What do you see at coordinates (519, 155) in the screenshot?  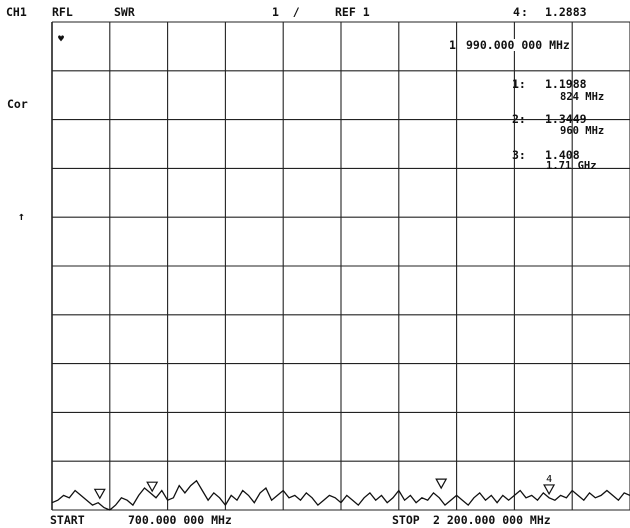 I see `marker-3-id: 3:` at bounding box center [519, 155].